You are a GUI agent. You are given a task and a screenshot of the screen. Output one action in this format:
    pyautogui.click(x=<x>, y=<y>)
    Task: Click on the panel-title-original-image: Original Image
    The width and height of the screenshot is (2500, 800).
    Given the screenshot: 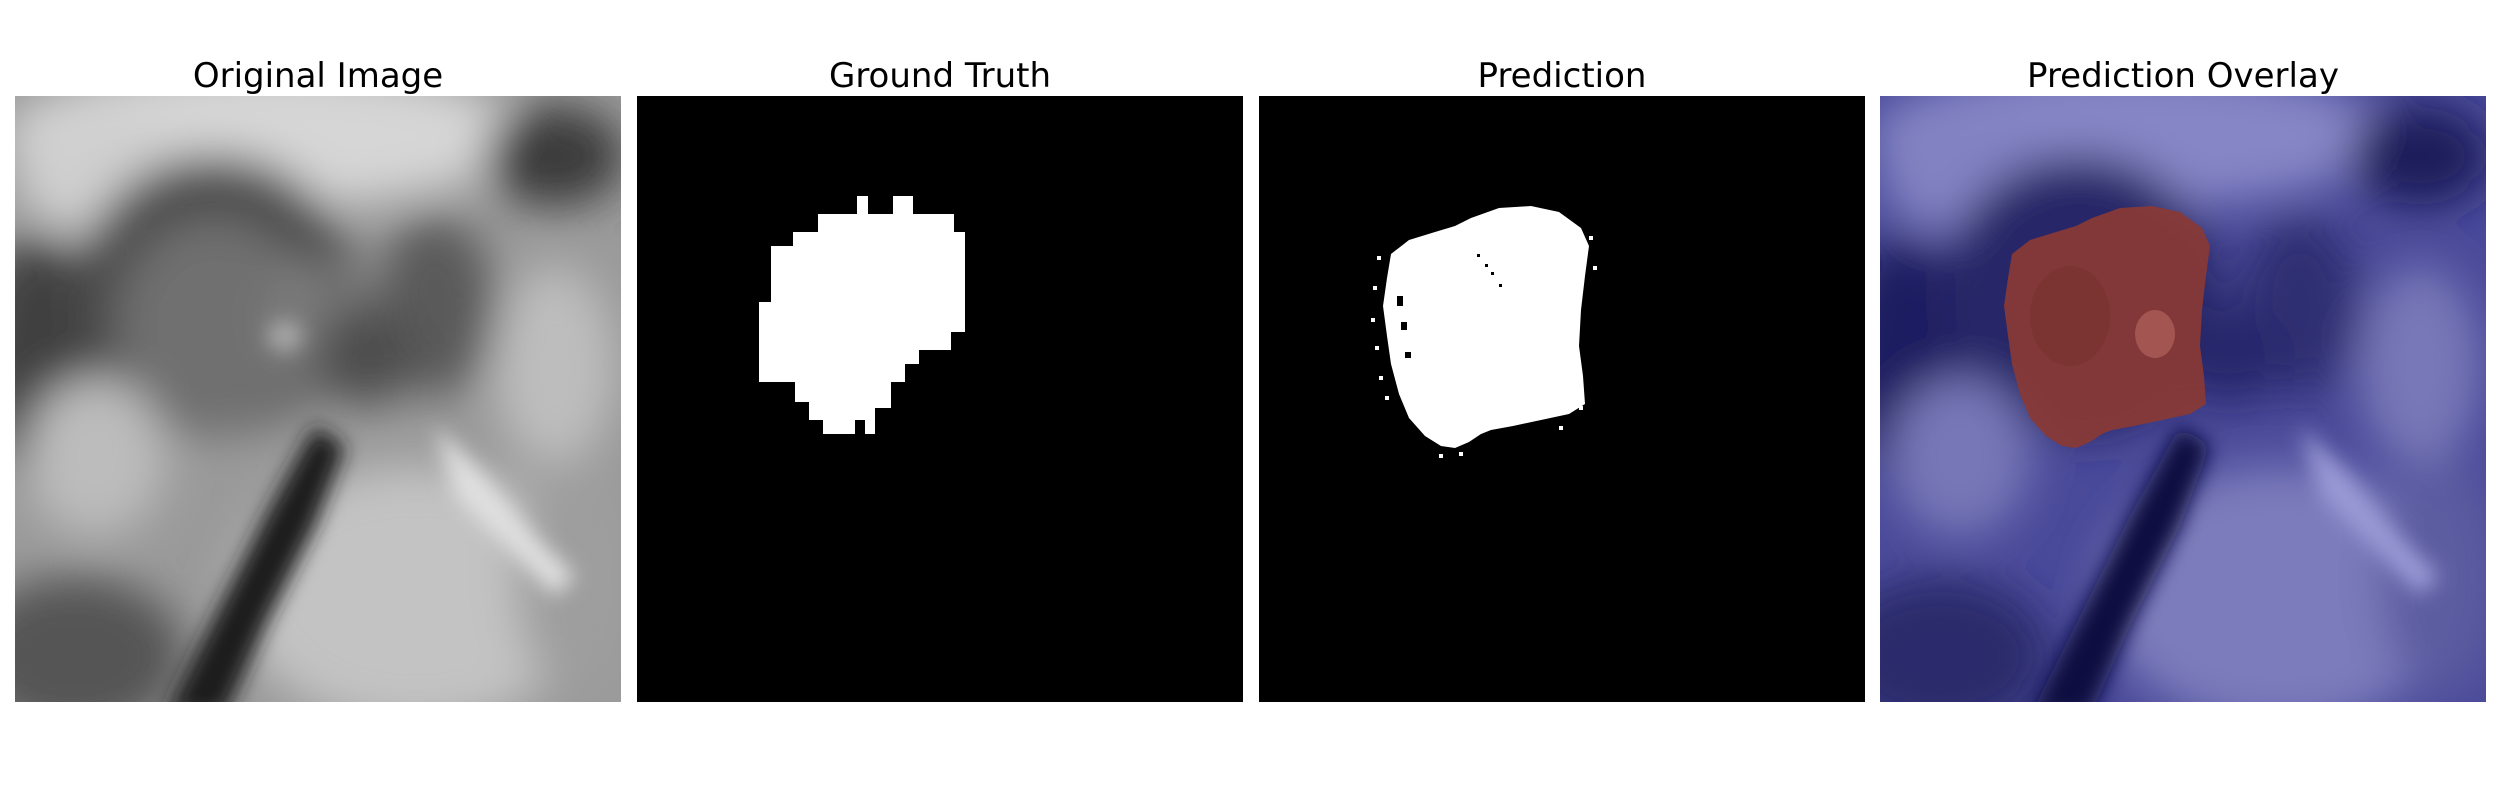 What is the action you would take?
    pyautogui.click(x=318, y=76)
    